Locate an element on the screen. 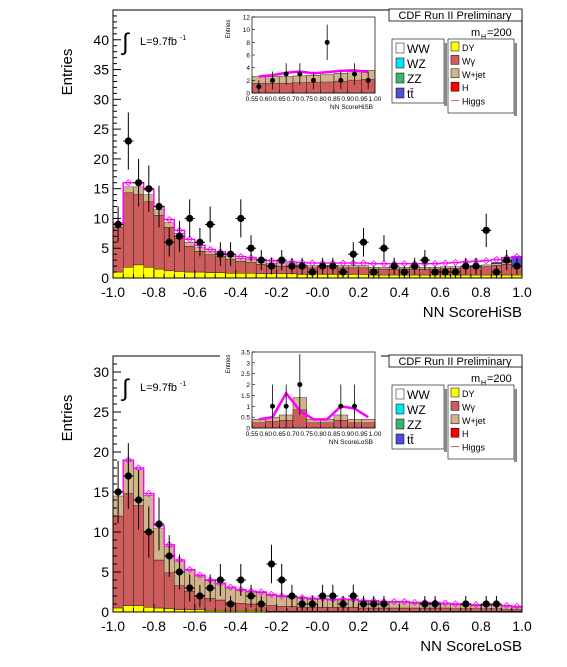 The height and width of the screenshot is (667, 567). inset-x-tick-label: 0.55 is located at coordinates (252, 99).